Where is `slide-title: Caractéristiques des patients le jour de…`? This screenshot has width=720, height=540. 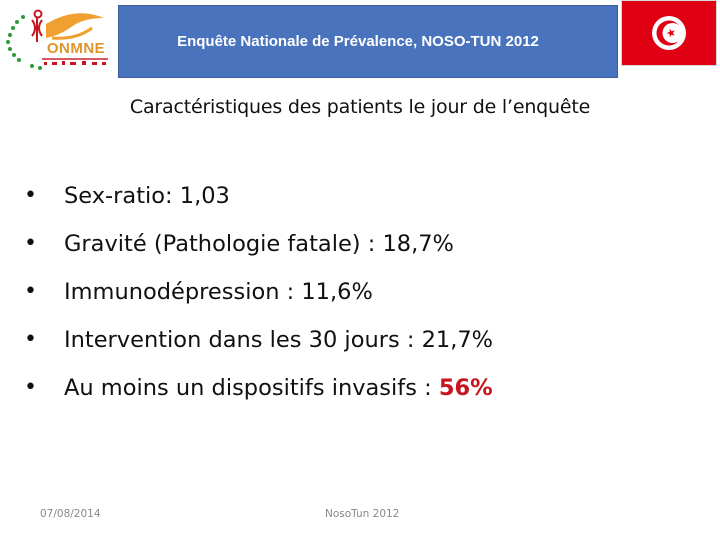 slide-title: Caractéristiques des patients le jour de… is located at coordinates (360, 107).